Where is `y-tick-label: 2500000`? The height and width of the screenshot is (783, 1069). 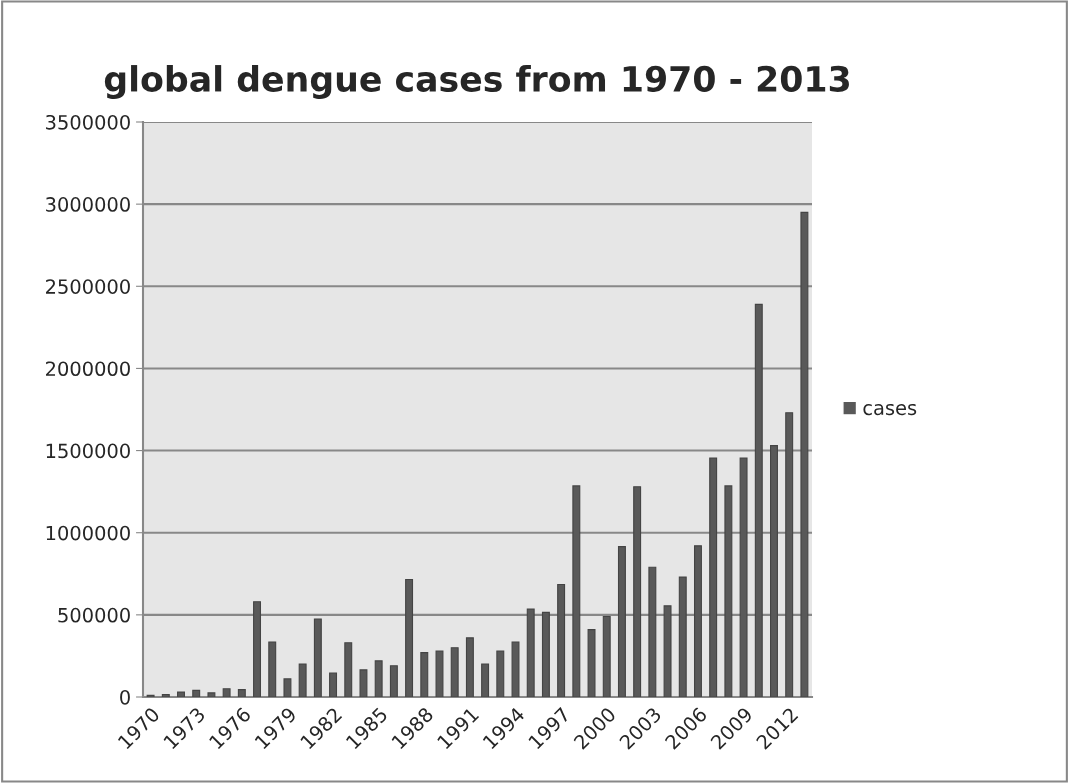 y-tick-label: 2500000 is located at coordinates (88, 286).